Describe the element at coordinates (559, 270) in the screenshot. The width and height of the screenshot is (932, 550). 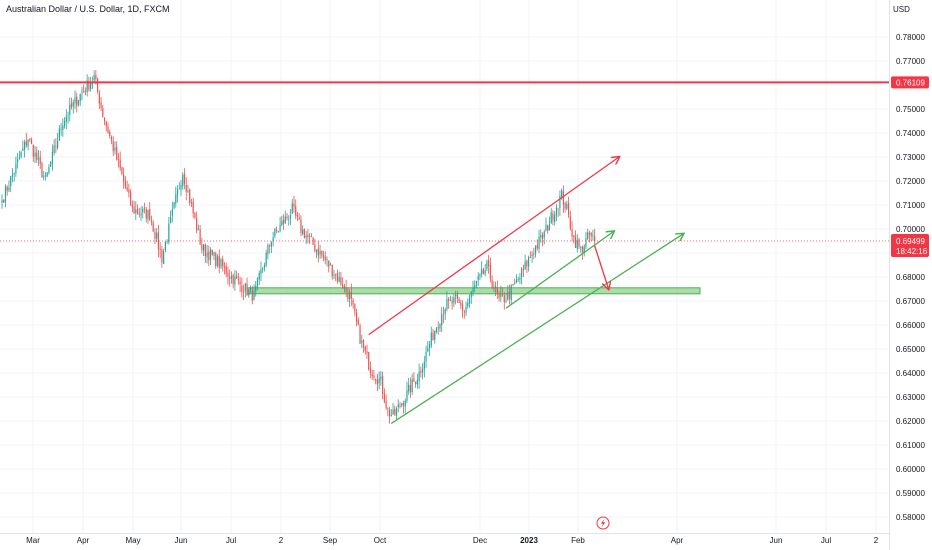
I see `green-channel-upper-line` at that location.